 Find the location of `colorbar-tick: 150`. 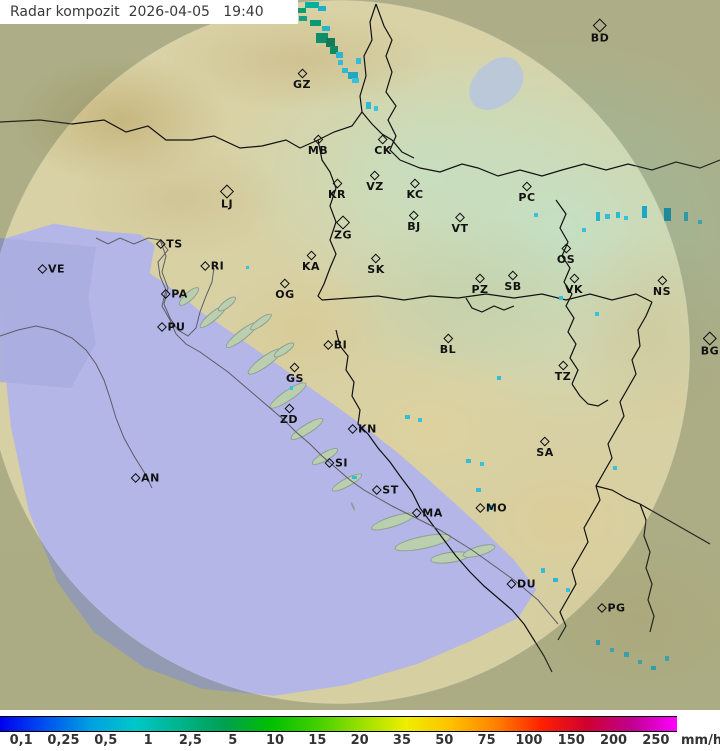

colorbar-tick: 150 is located at coordinates (571, 740).